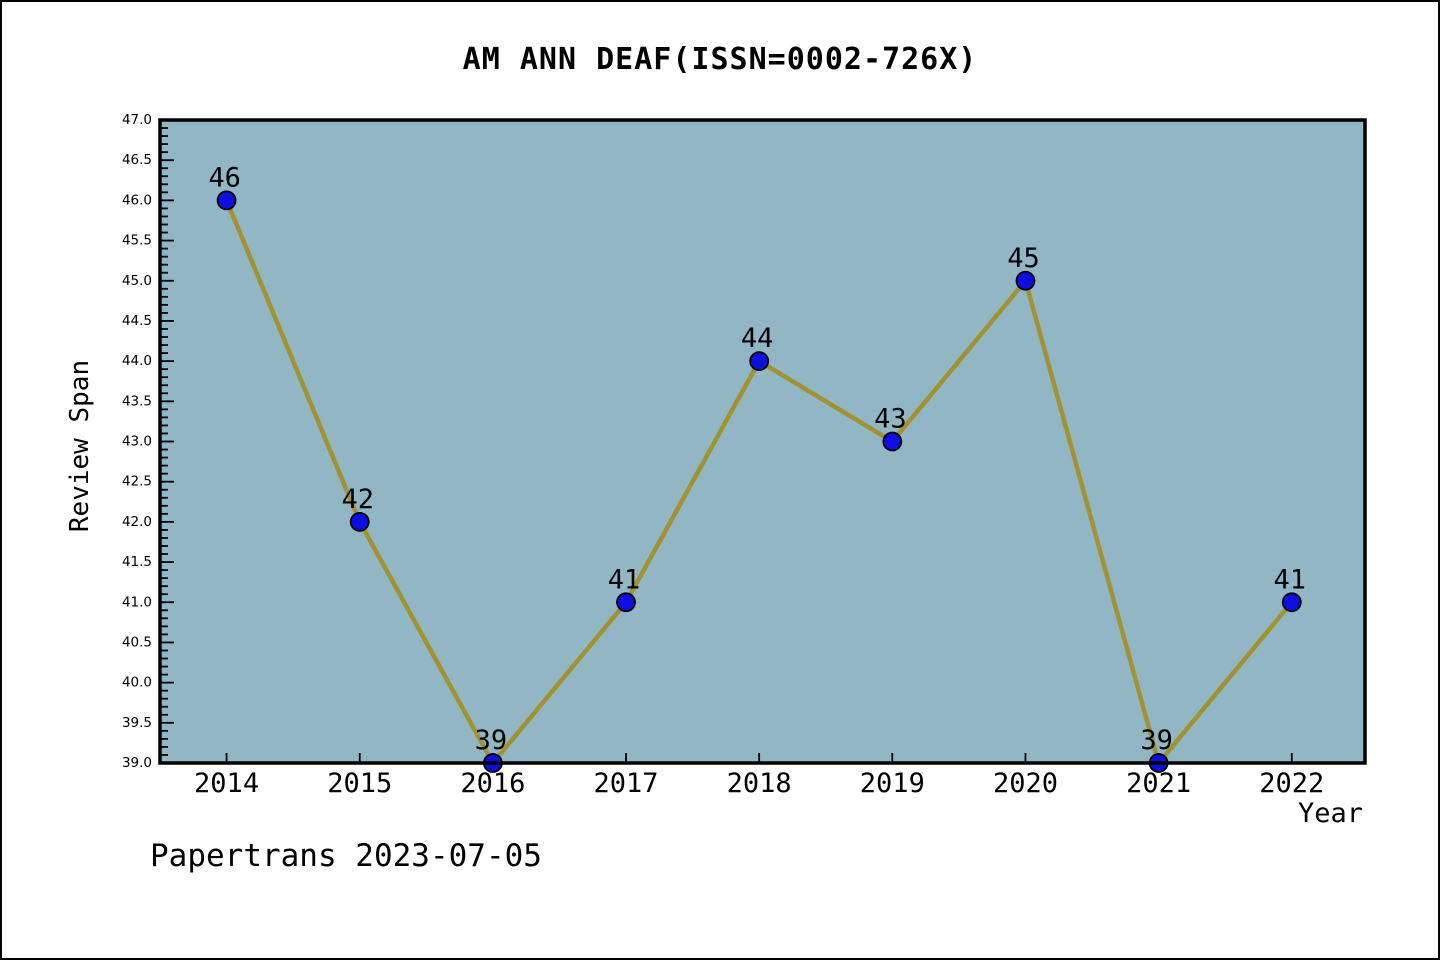  Describe the element at coordinates (1331, 813) in the screenshot. I see `x-axis-title: Year` at that location.